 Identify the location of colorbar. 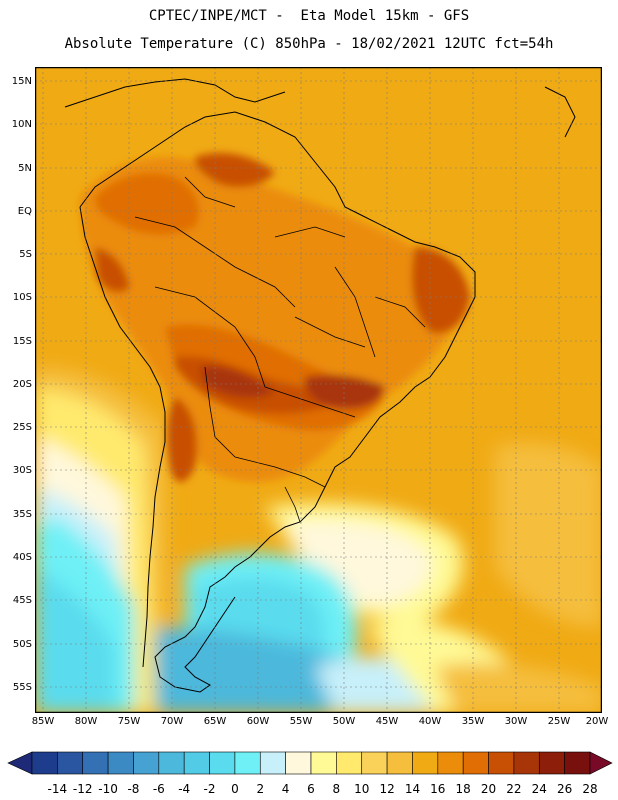
(310, 763).